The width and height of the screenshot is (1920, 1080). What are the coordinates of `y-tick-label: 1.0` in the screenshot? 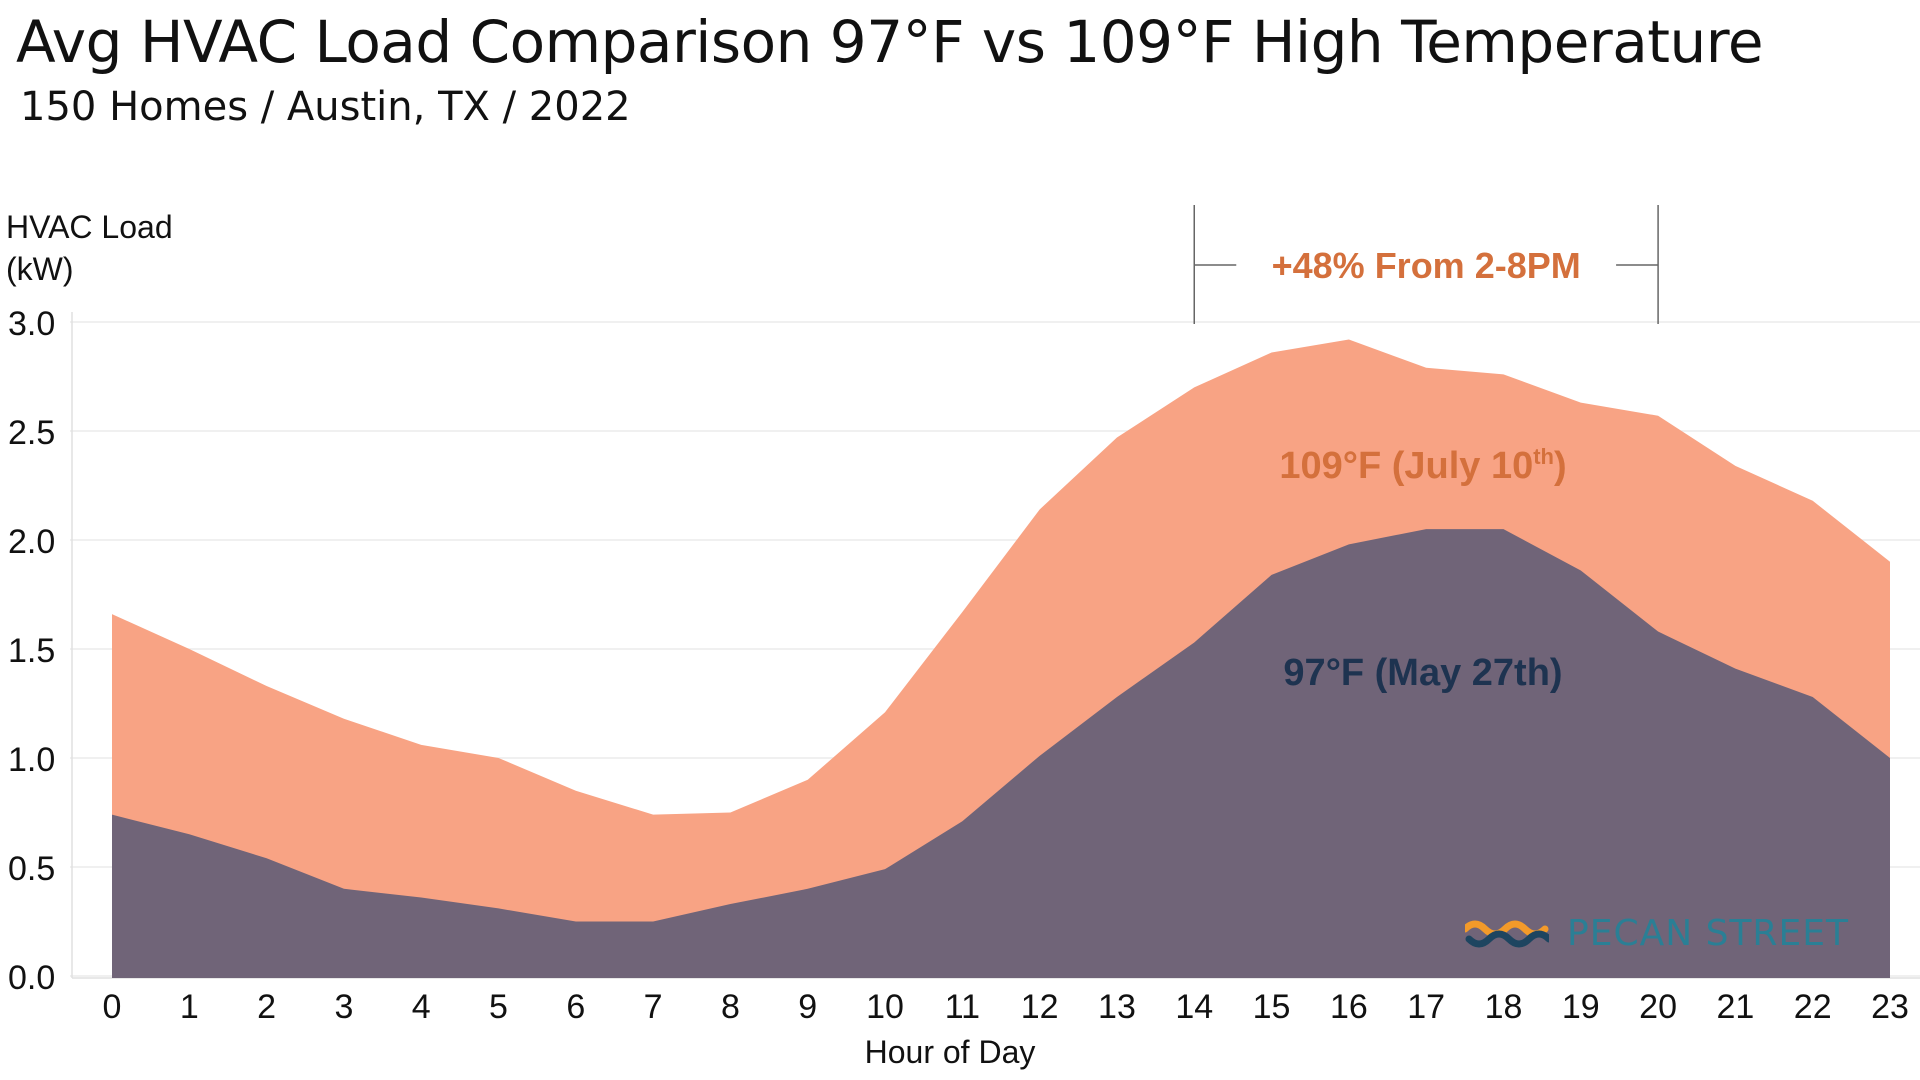 It's located at (31, 760).